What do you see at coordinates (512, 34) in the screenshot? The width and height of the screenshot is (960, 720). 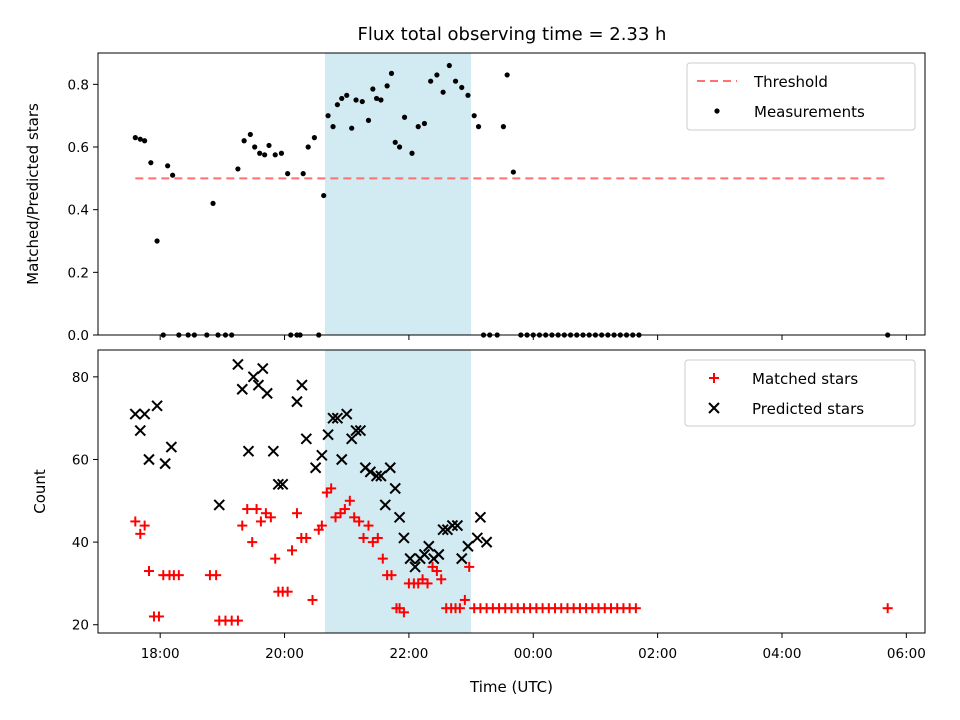 I see `figure-title: Flux total observing time = 2.33 h` at bounding box center [512, 34].